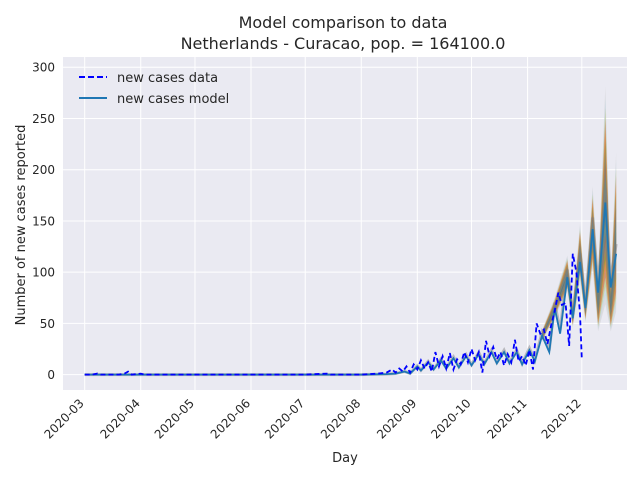  I want to click on x-axis-label: Day, so click(345, 458).